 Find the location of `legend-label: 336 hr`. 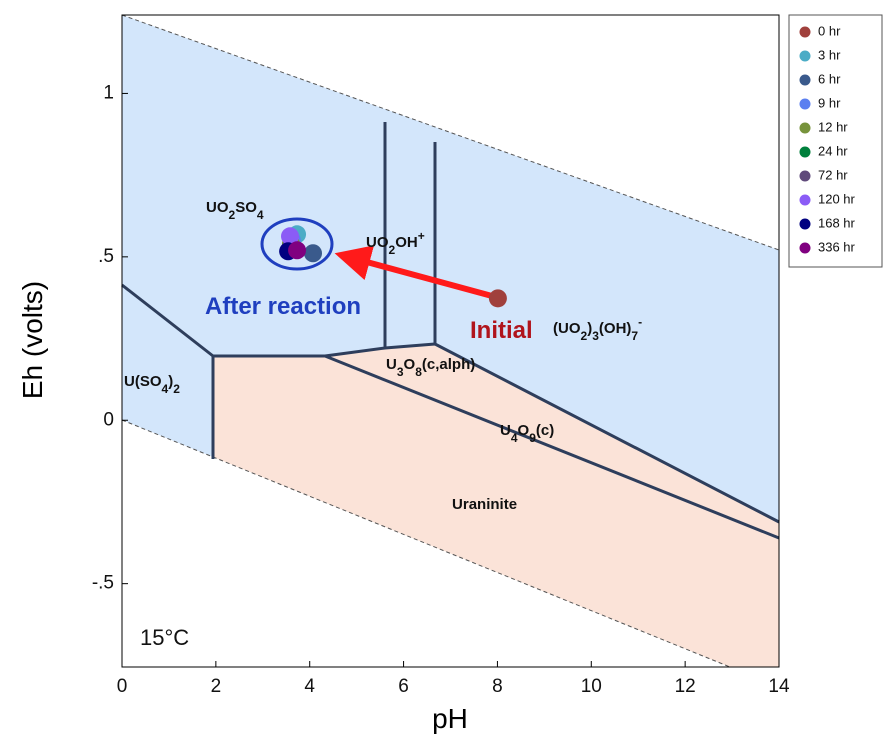

legend-label: 336 hr is located at coordinates (837, 246).